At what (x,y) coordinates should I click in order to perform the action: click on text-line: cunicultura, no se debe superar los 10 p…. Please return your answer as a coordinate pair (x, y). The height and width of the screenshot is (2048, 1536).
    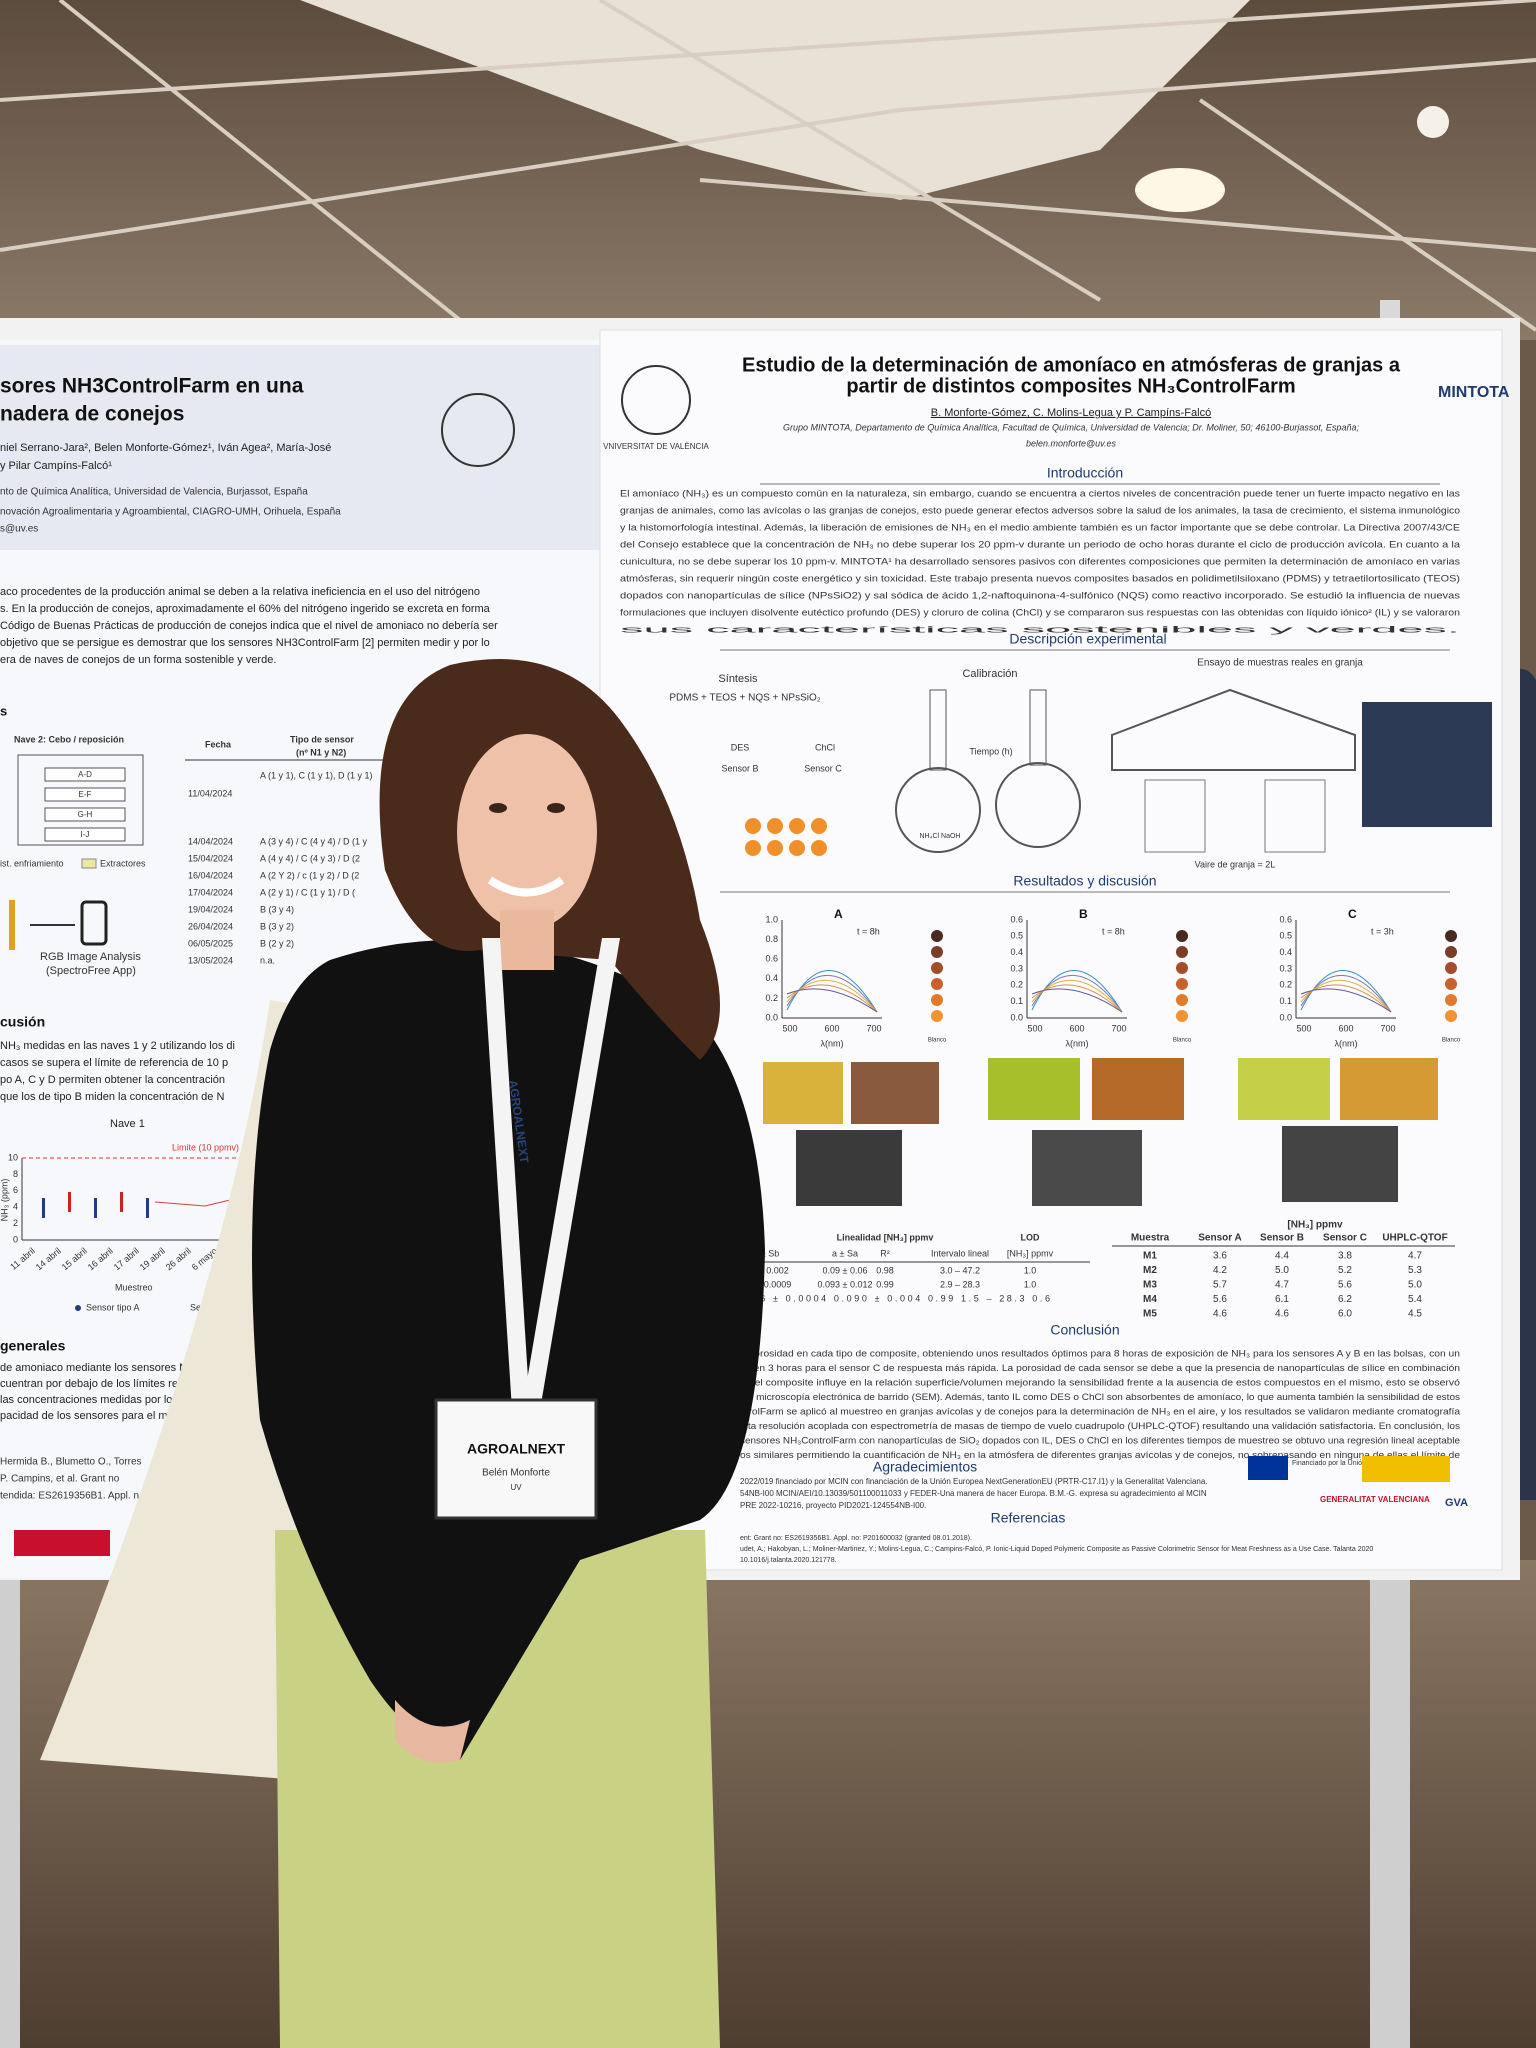
    Looking at the image, I should click on (1040, 561).